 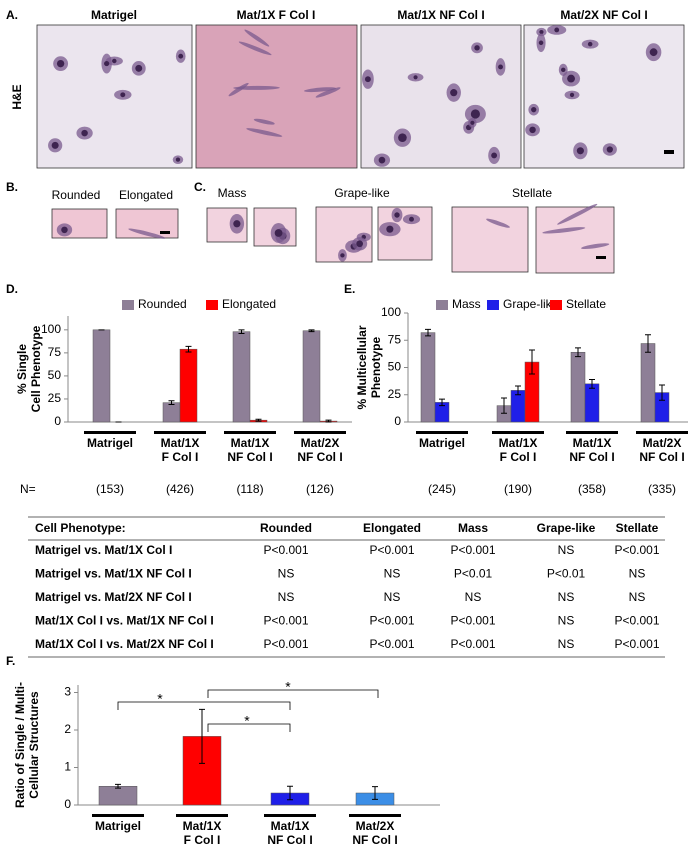 I want to click on y-tick-label: 2, so click(x=67, y=729).